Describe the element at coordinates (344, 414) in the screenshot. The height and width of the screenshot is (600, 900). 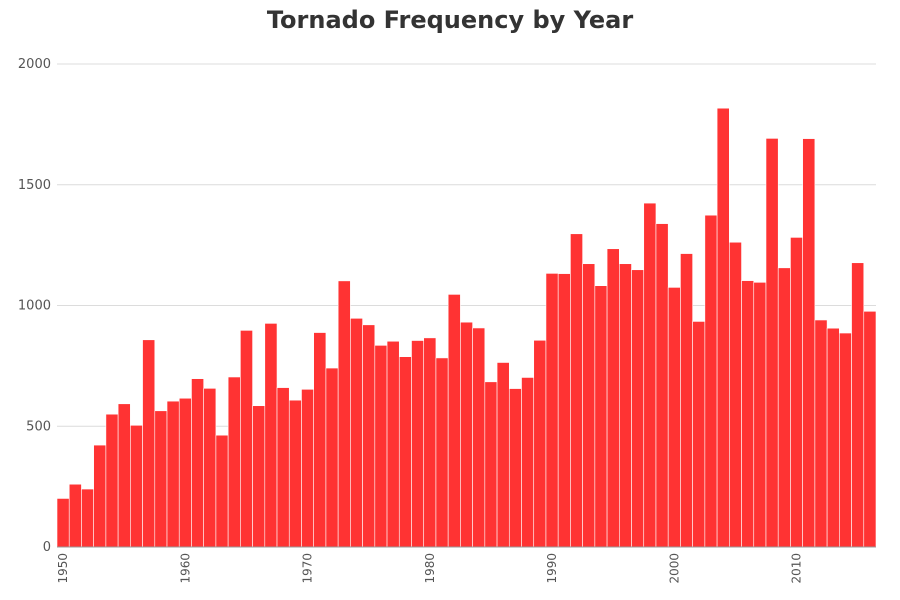
I see `bar-1973` at that location.